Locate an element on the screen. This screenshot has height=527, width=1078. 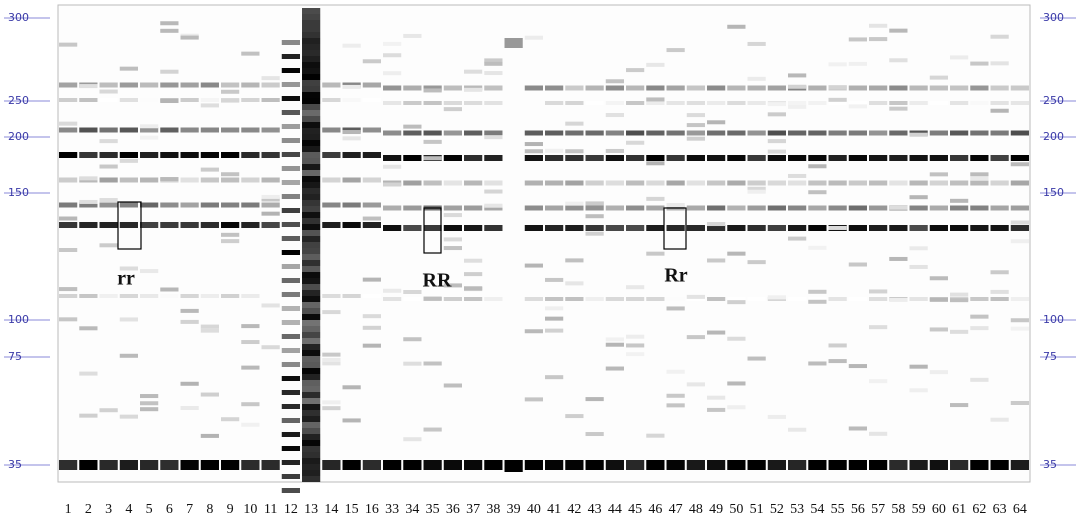
lane-label: 42 is located at coordinates (574, 509).